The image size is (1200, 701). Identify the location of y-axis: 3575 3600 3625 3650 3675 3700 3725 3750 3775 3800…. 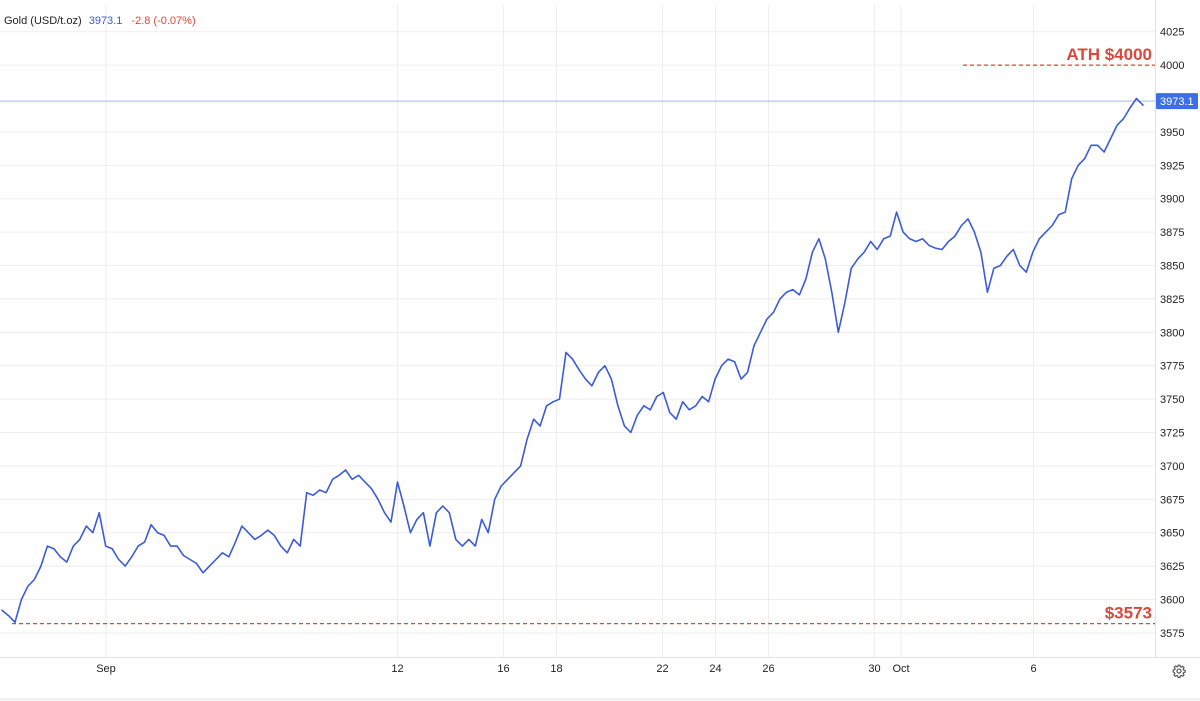
(1172, 333).